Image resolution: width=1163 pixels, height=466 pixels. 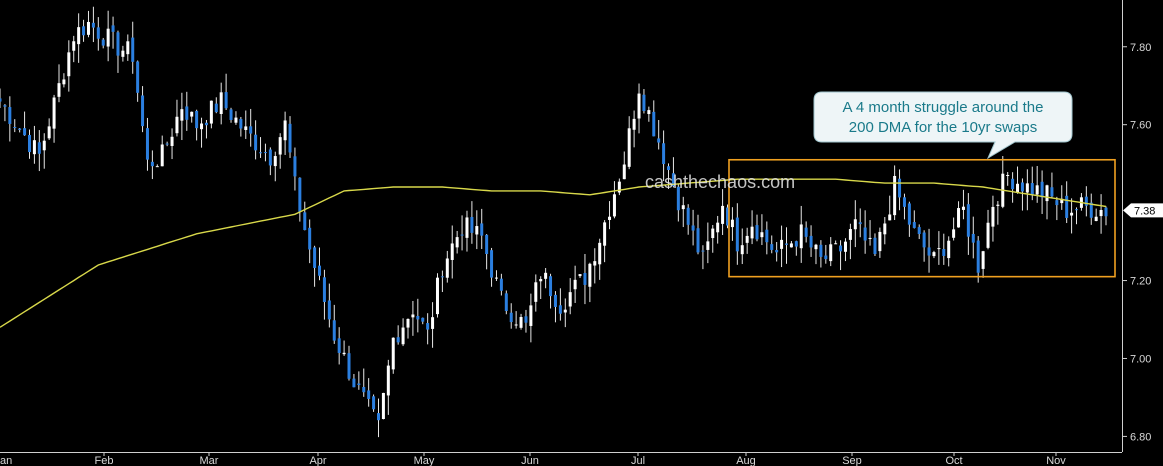 I want to click on x-tick-label: Nov, so click(x=1056, y=460).